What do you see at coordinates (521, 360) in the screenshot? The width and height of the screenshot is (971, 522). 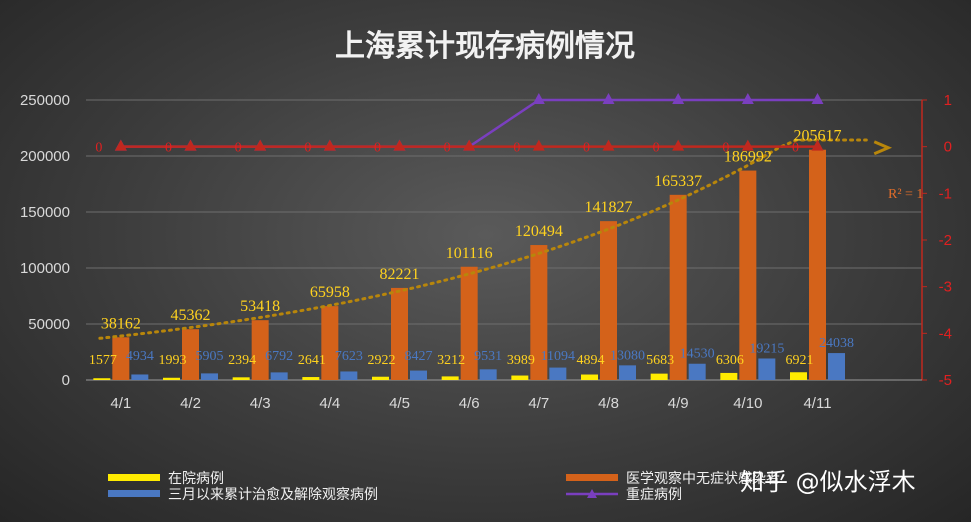 I see `data-label: 3989` at bounding box center [521, 360].